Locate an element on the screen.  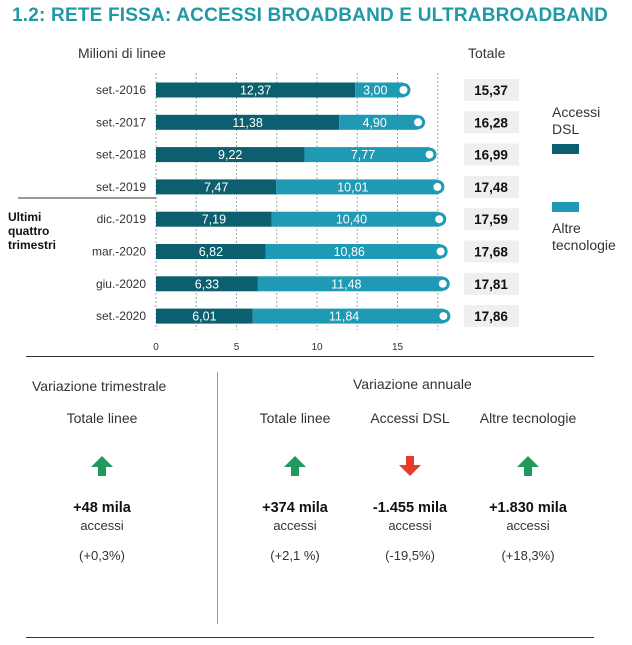
summary-pct: (+2,1 %) is located at coordinates (295, 555).